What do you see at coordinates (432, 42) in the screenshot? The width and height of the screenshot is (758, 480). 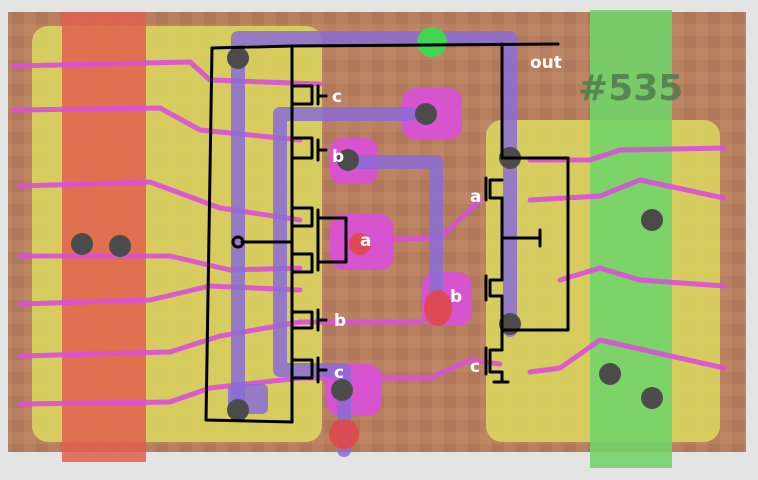 I see `contact-green` at bounding box center [432, 42].